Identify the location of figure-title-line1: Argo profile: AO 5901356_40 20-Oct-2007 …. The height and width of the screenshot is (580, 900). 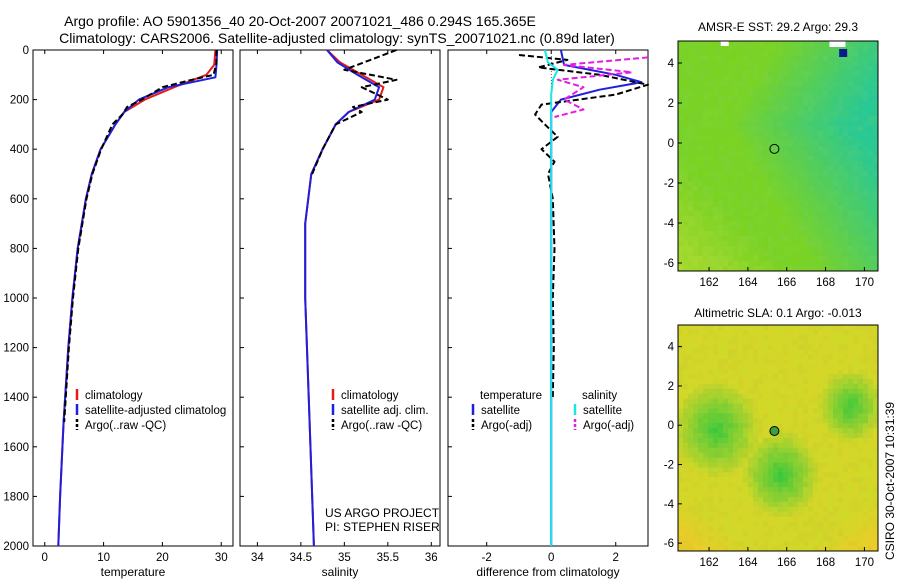
(300, 21).